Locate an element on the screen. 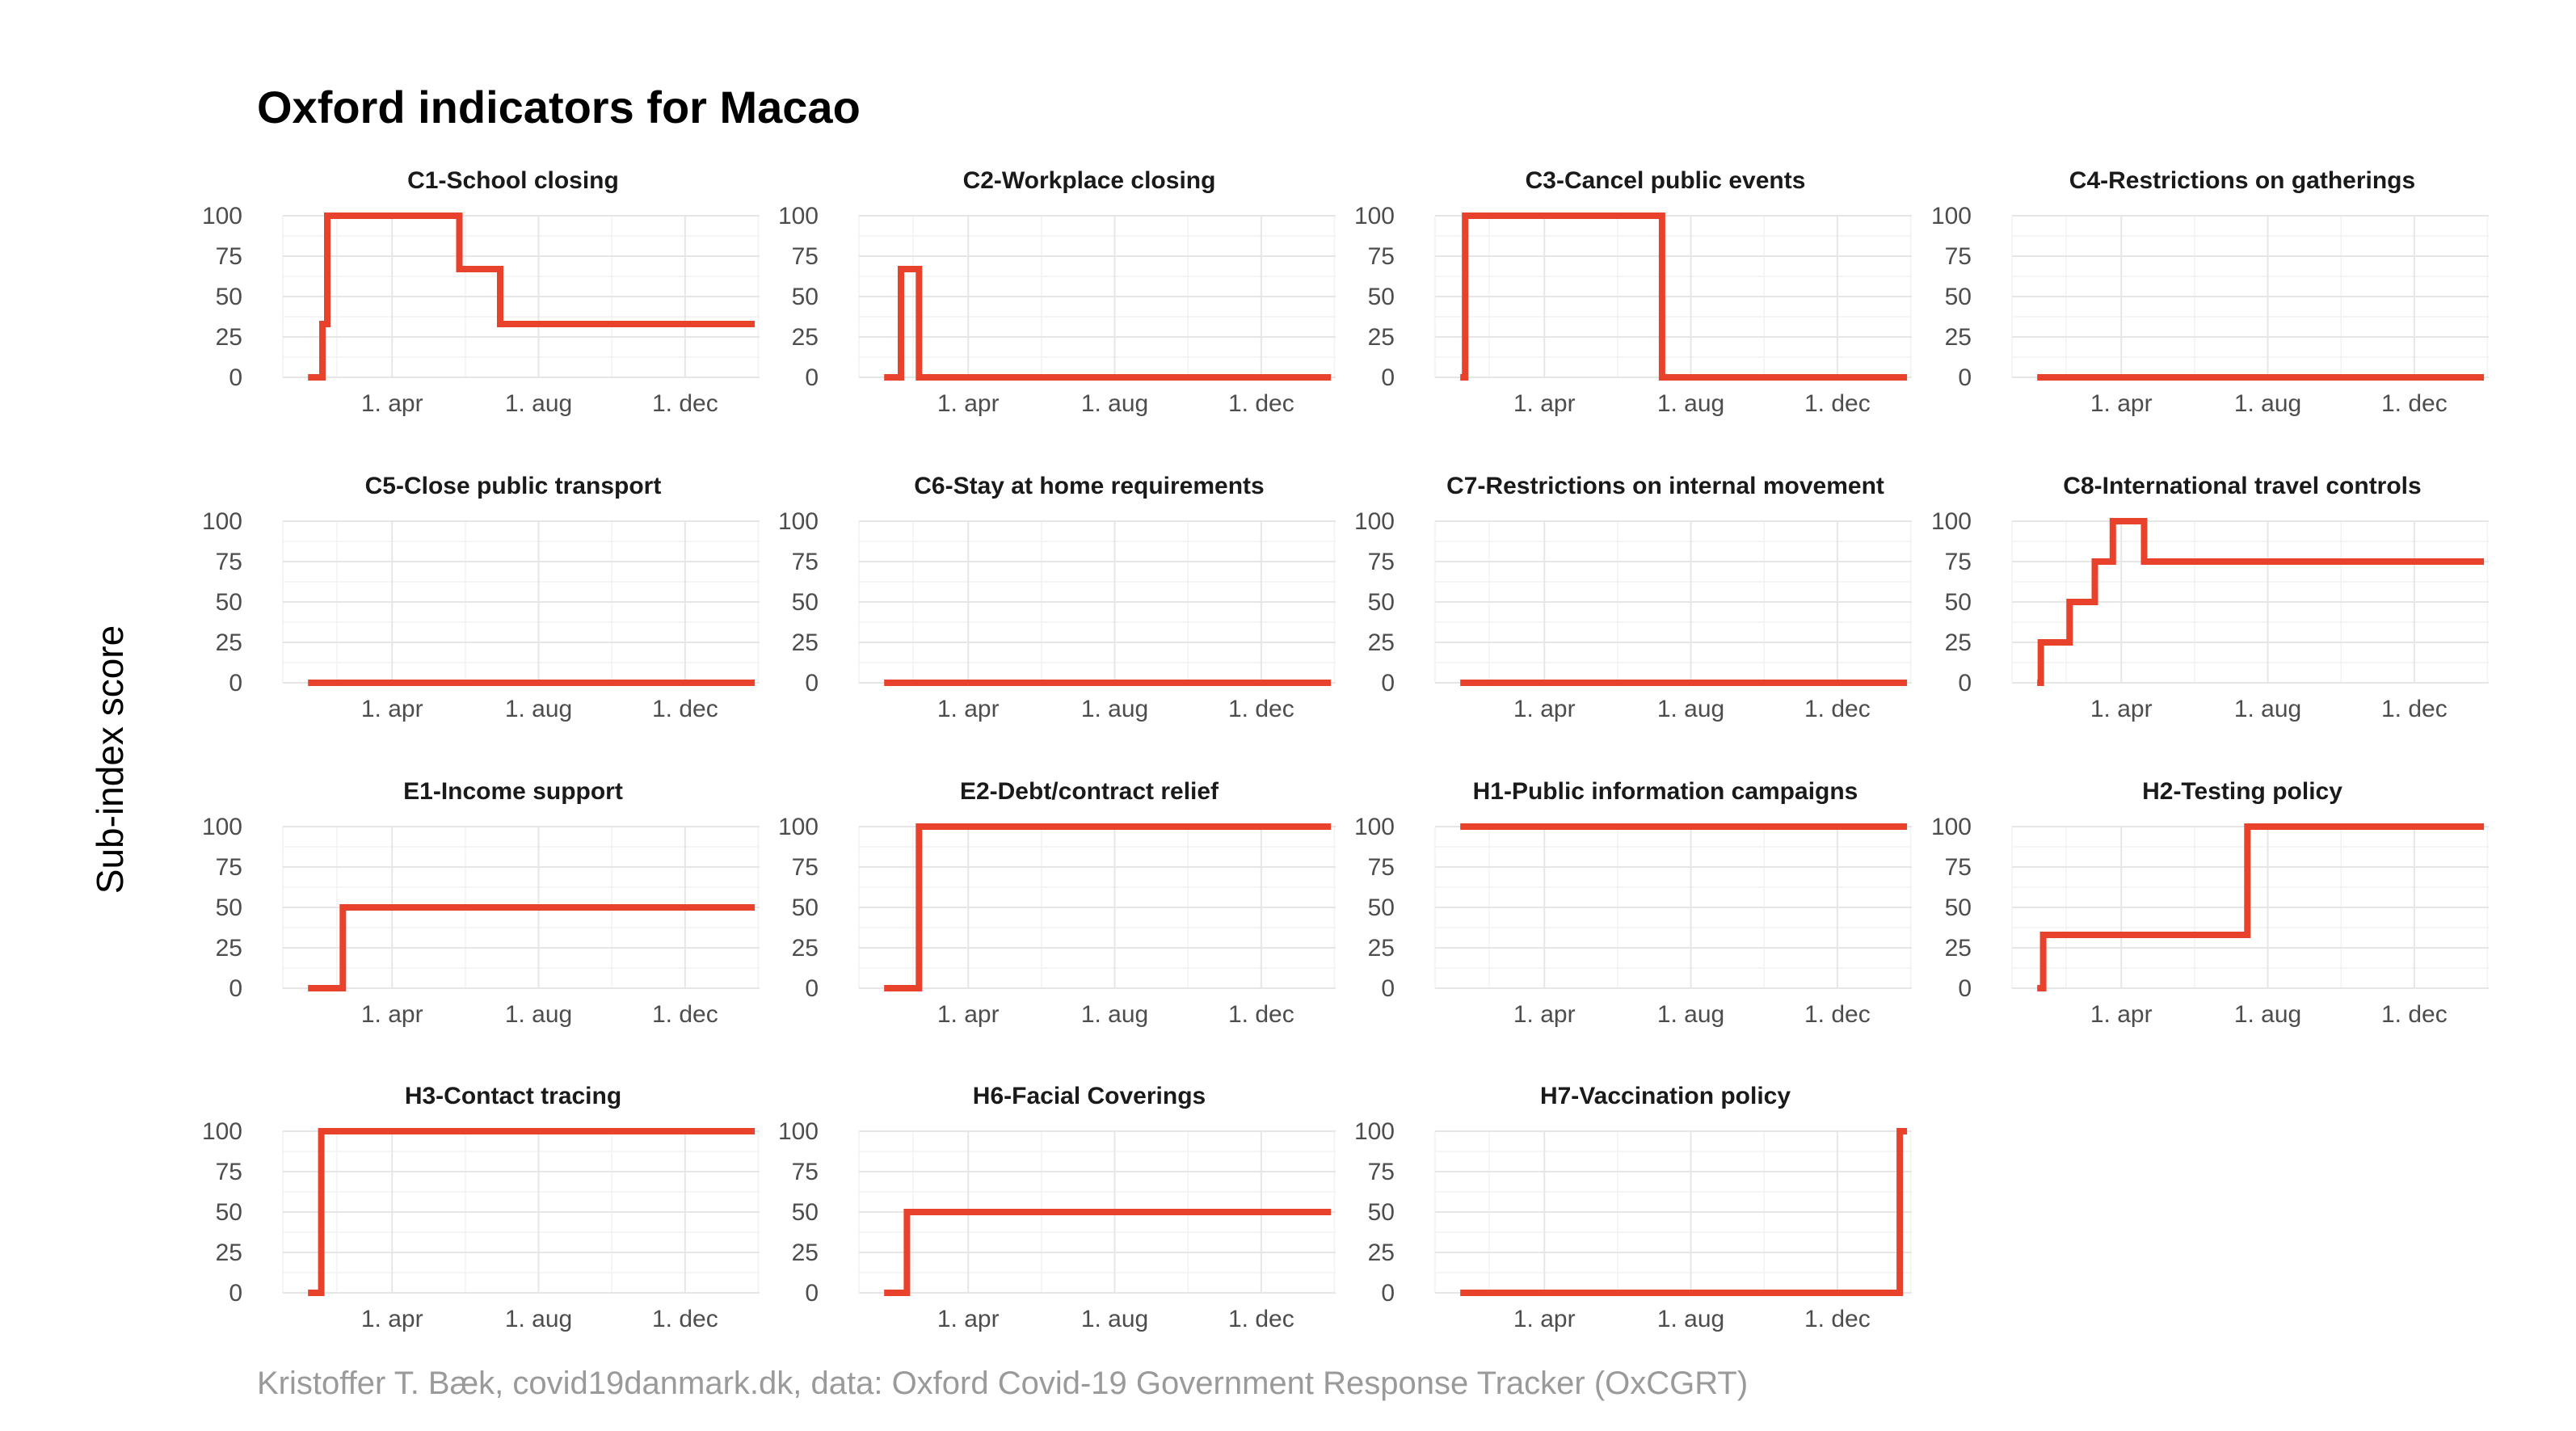  panel-title: C6-Stay at home requirements is located at coordinates (1089, 486).